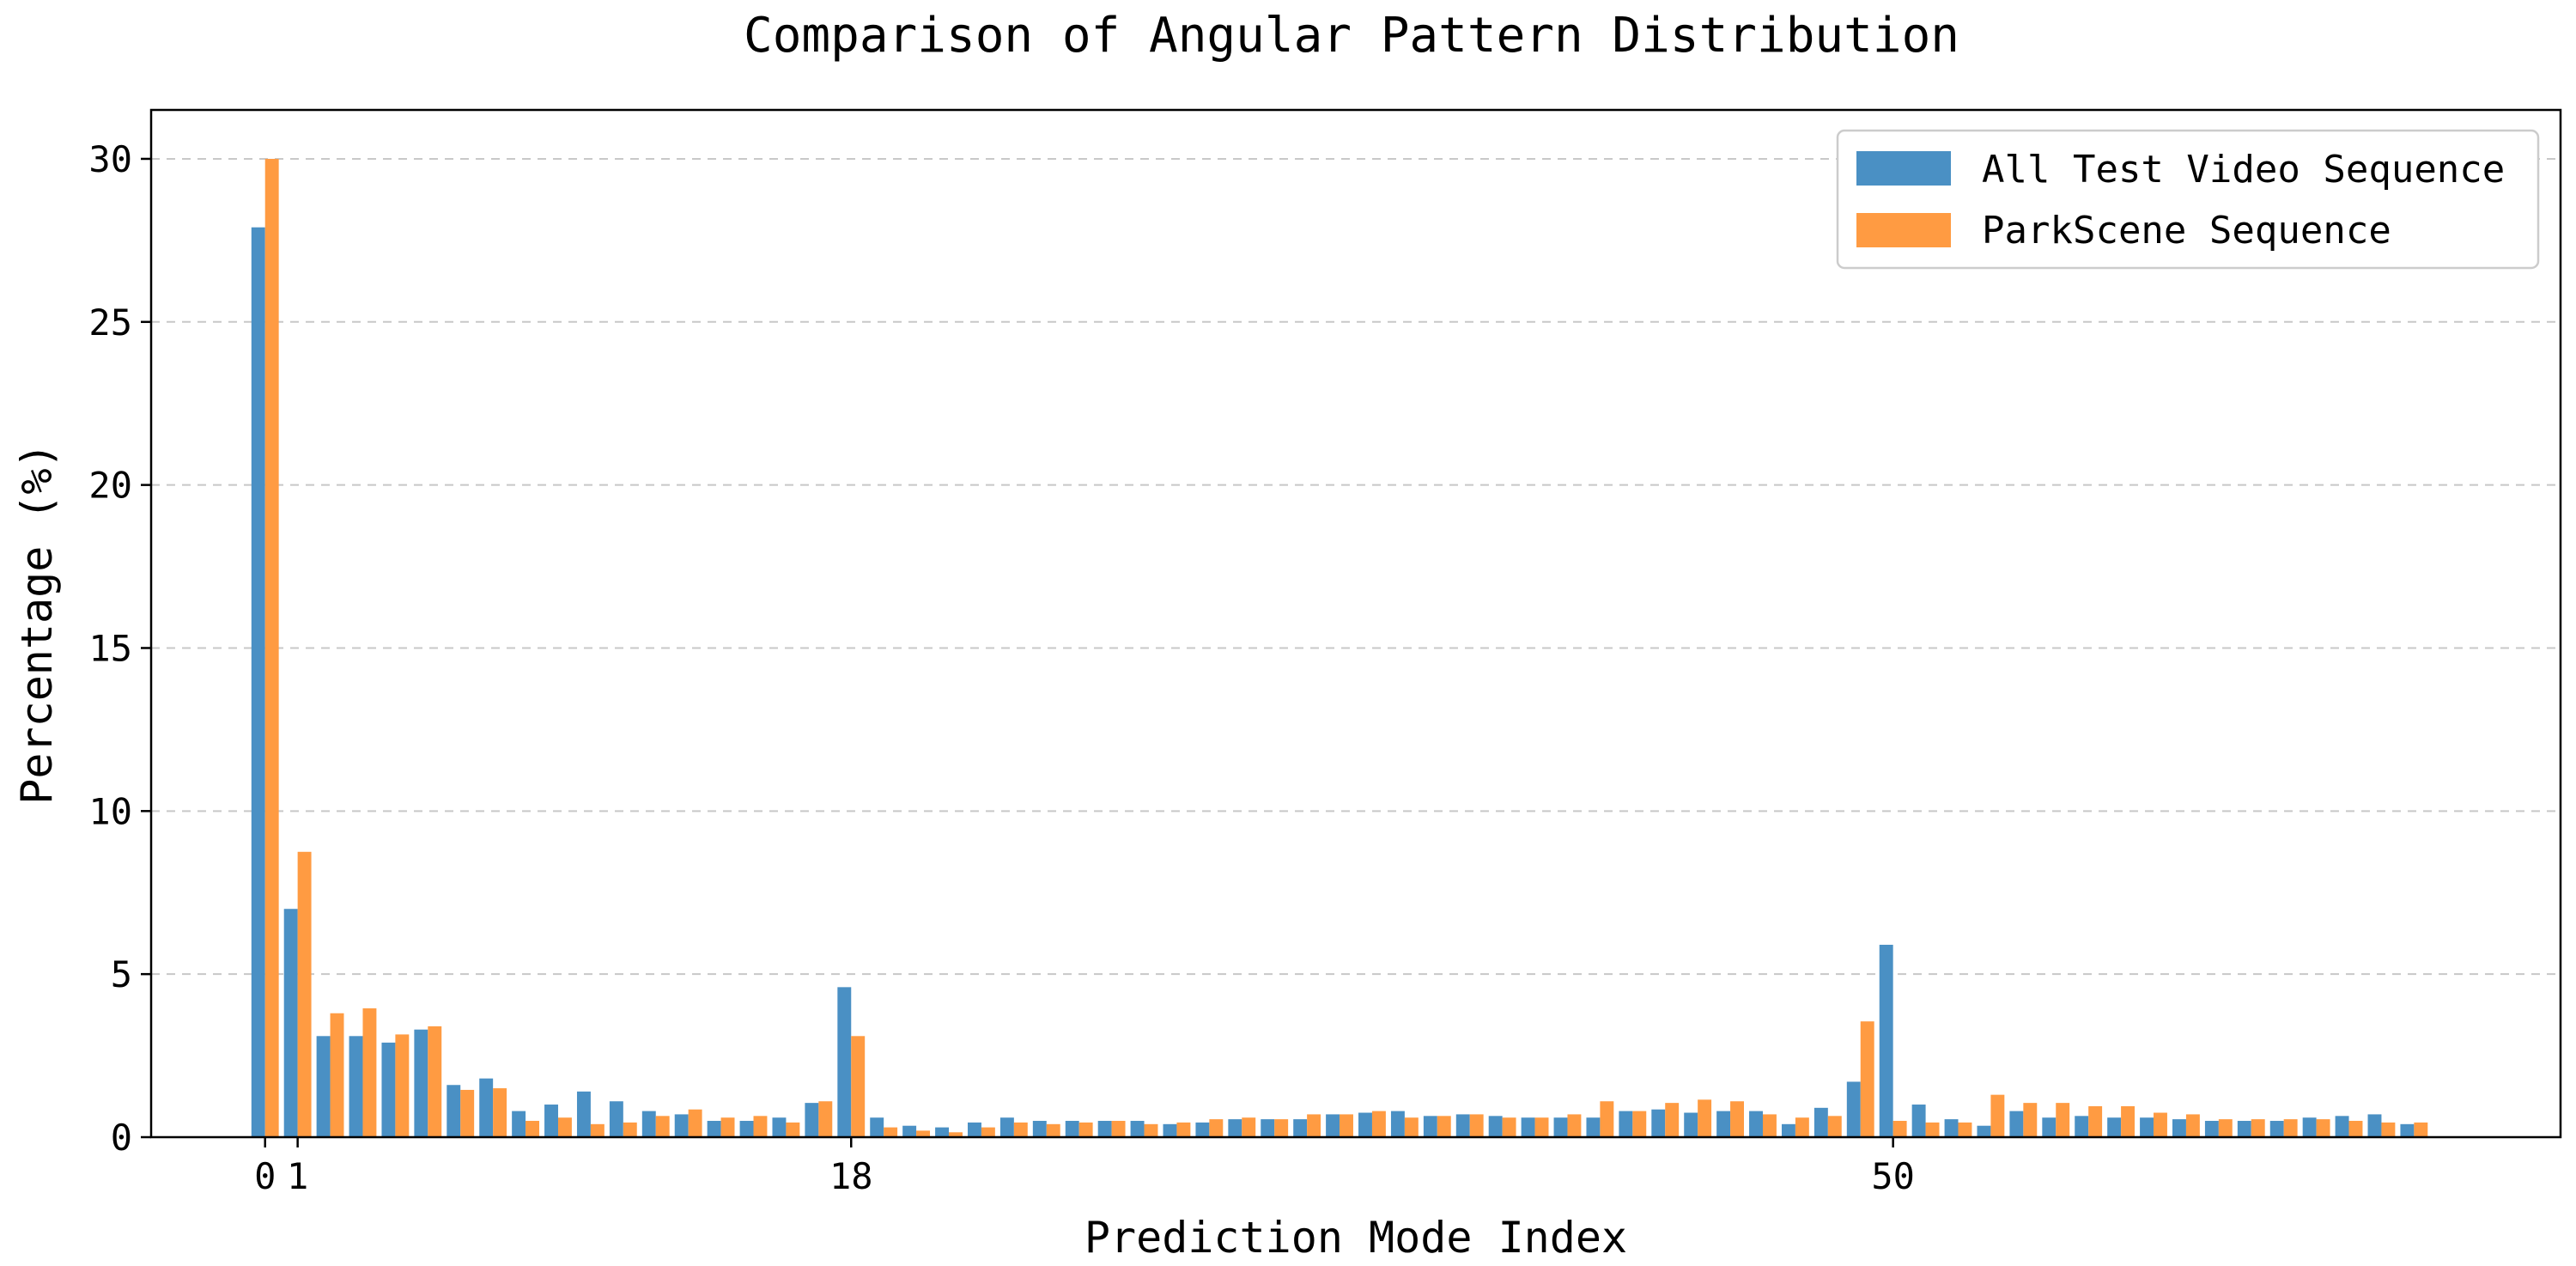 The image size is (2576, 1266). Describe the element at coordinates (37, 623) in the screenshot. I see `y-axis-label: Percentage (%)` at that location.